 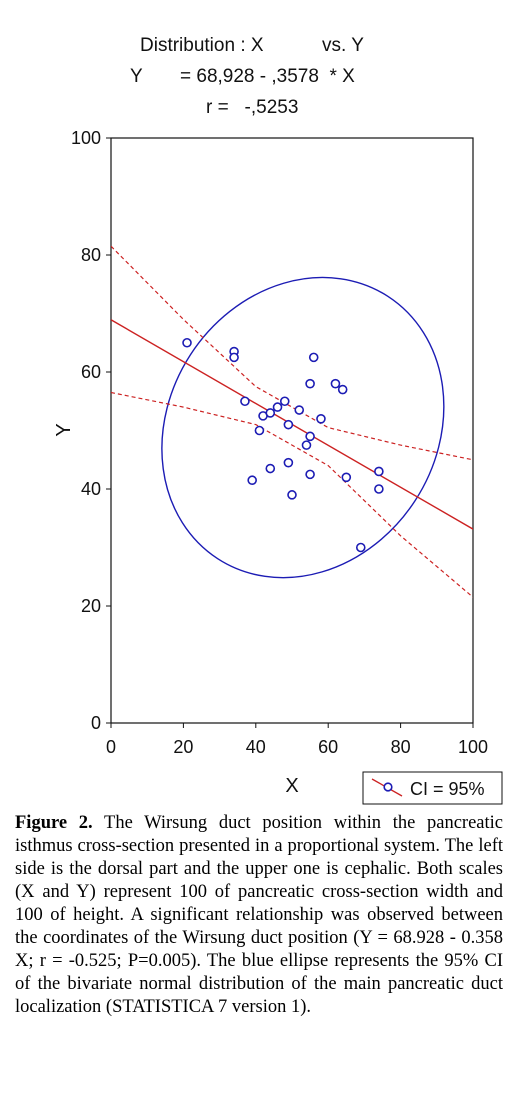 I want to click on y-tick-label: 40, so click(x=91, y=489).